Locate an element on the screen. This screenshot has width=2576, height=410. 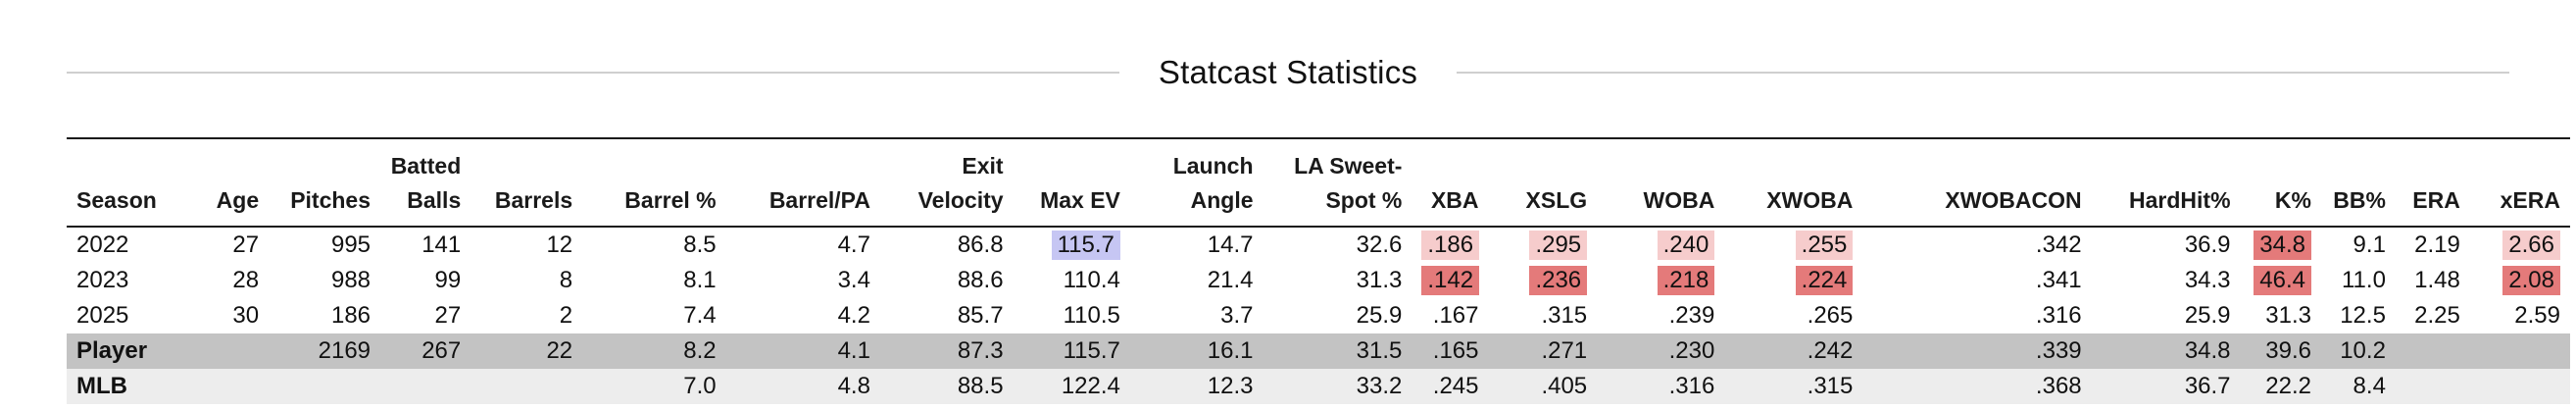
cell-xba: .165 is located at coordinates (1450, 351).